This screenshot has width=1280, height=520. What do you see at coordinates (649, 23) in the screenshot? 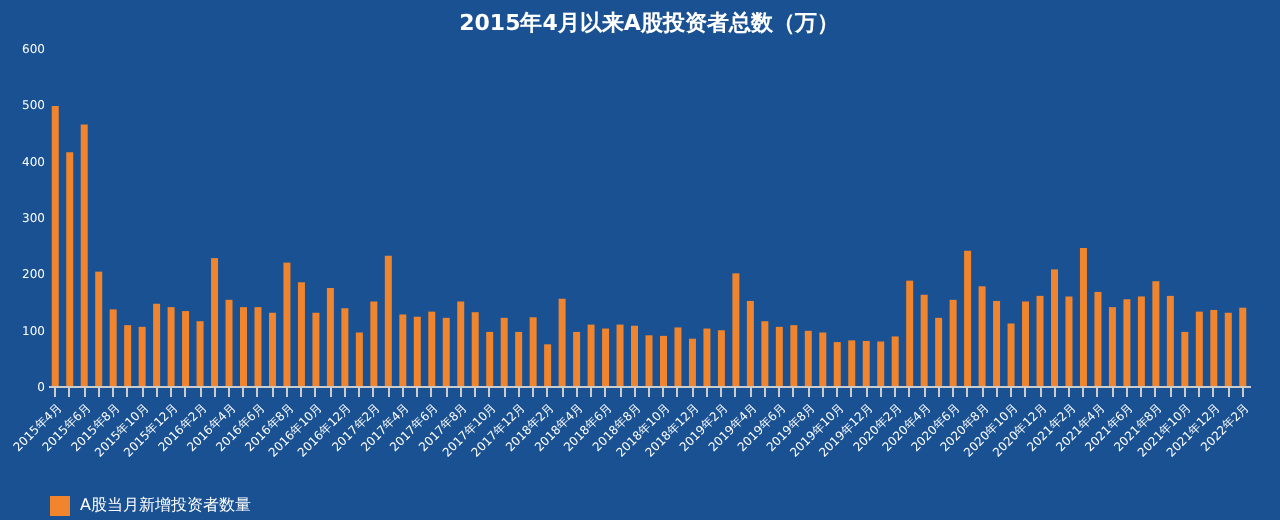
I see `chart-title: 2015年4月以来A股投资者总数（万）` at bounding box center [649, 23].